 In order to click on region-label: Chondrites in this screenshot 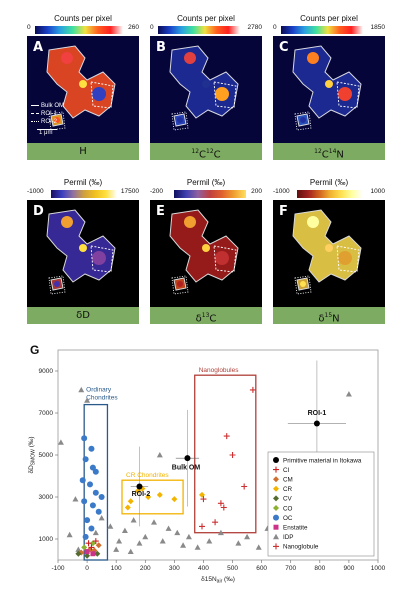, I will do `click(102, 398)`.